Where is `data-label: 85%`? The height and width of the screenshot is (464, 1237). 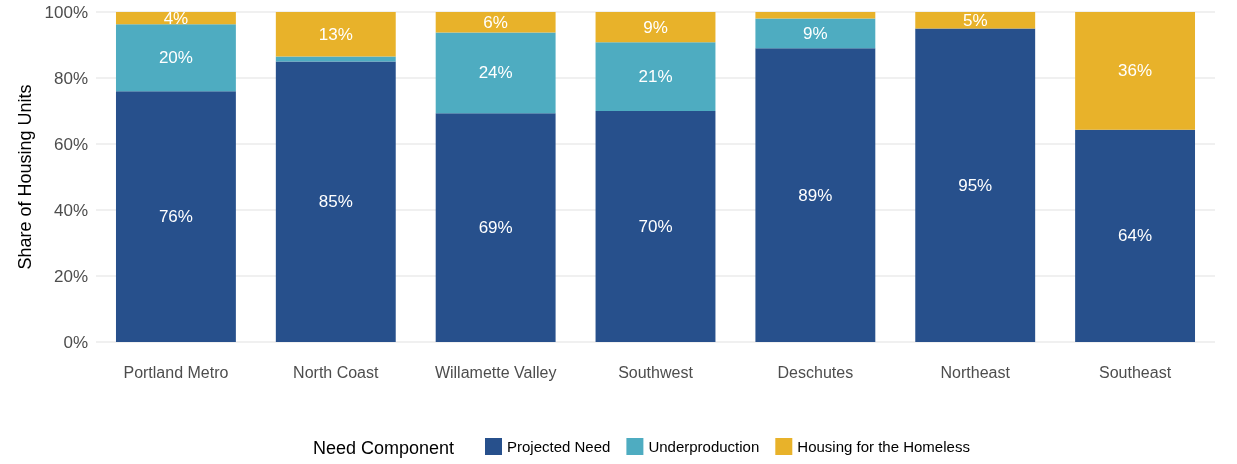
data-label: 85% is located at coordinates (335, 202).